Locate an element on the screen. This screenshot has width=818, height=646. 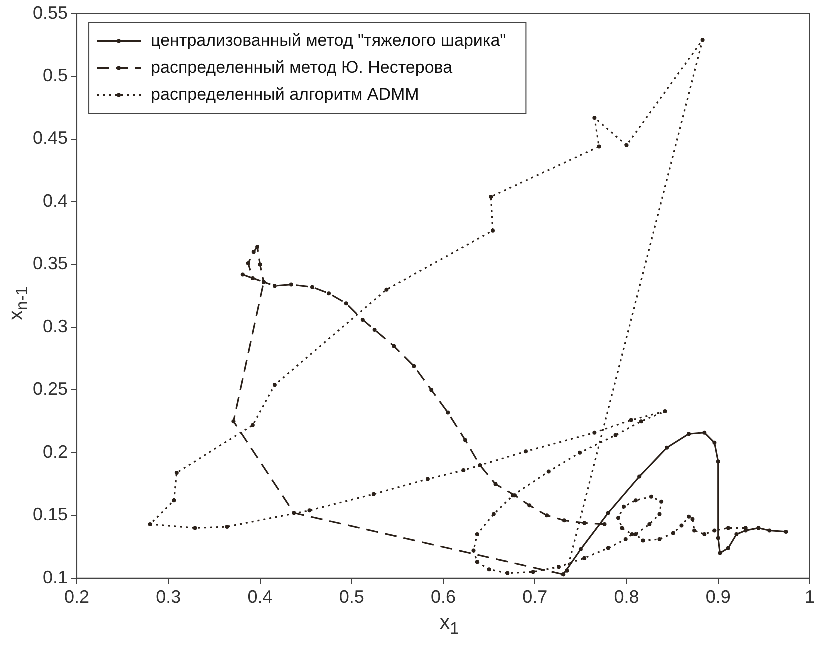
y-tick-label: 0.1 is located at coordinates (55, 577).